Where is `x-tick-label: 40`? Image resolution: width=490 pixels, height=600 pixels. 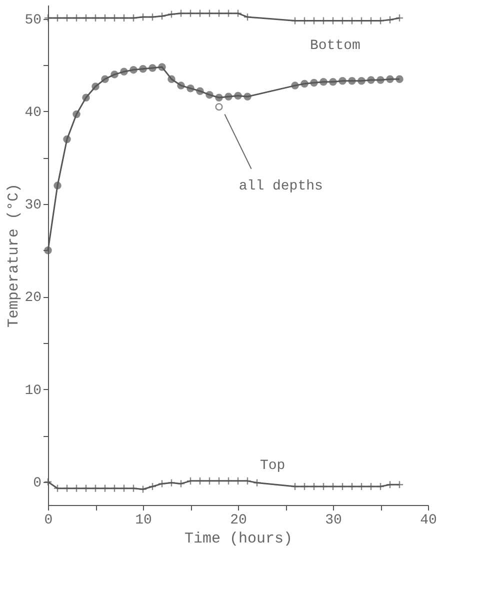
x-tick-label: 40 is located at coordinates (428, 520).